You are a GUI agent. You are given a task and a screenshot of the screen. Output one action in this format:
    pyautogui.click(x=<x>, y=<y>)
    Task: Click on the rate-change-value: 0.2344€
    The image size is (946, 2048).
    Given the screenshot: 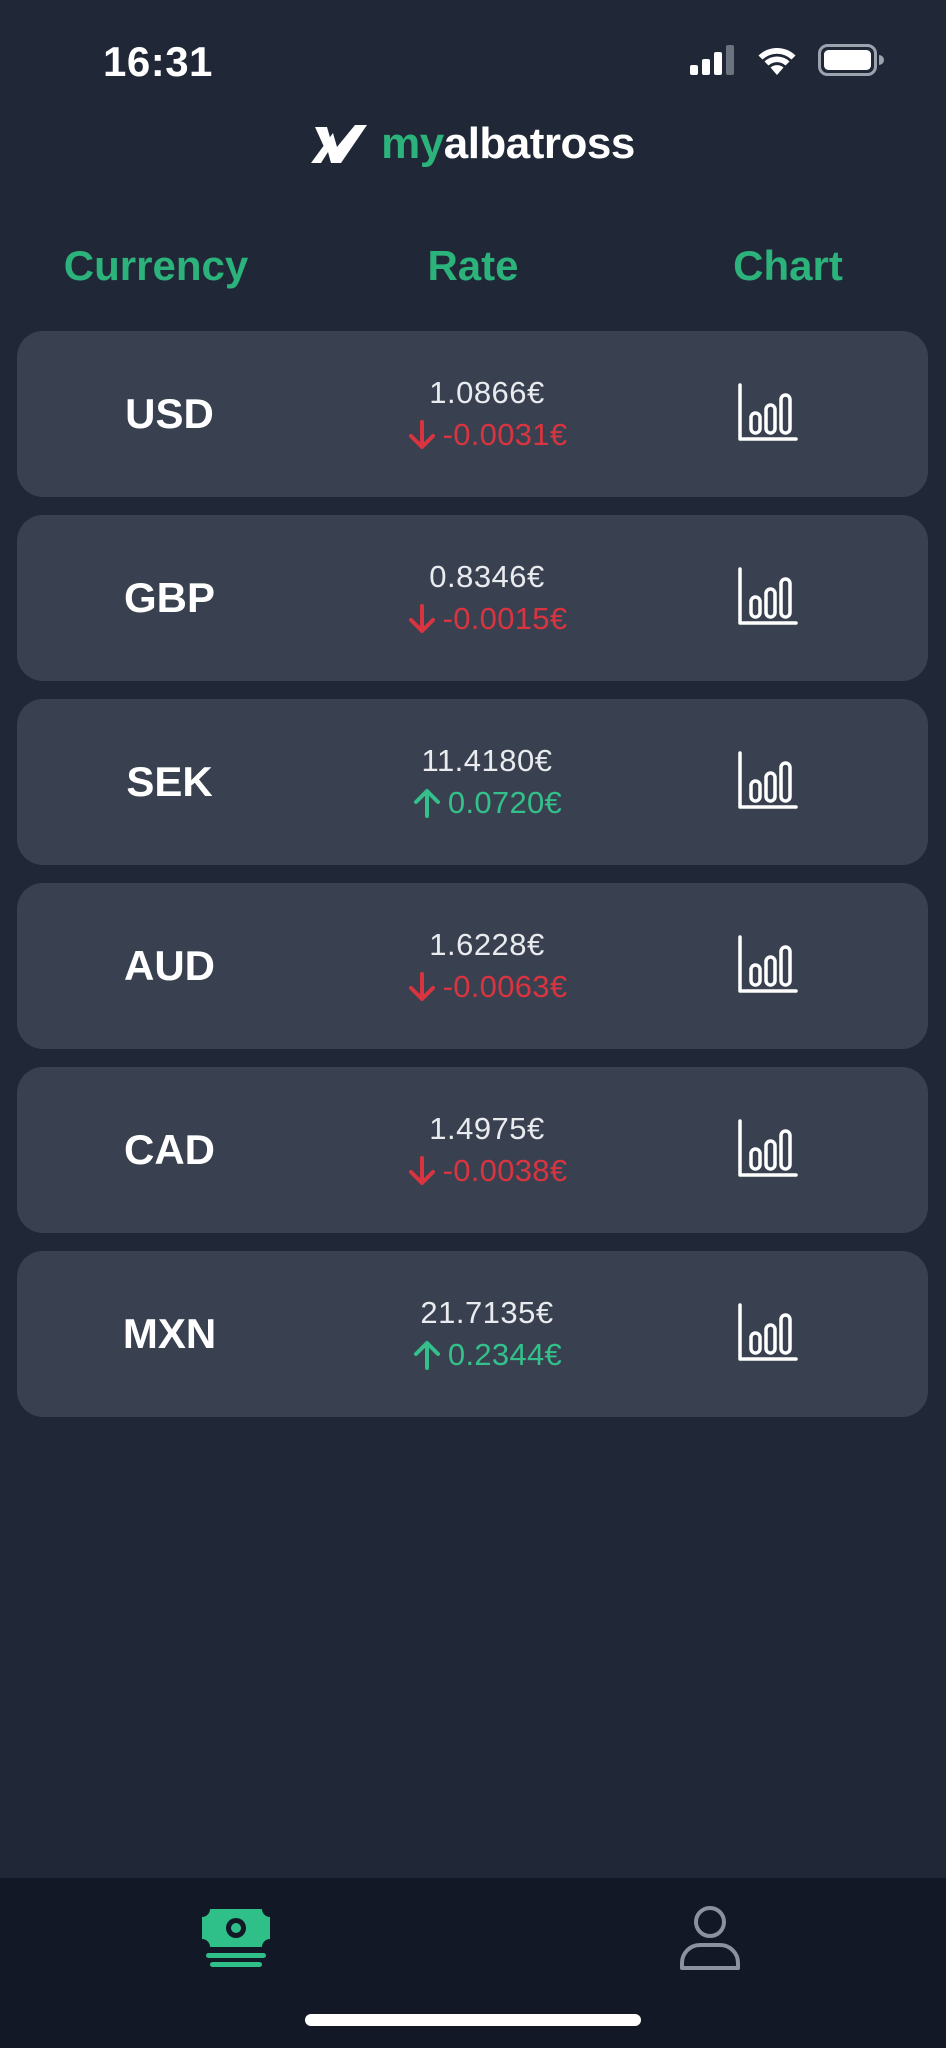 What is the action you would take?
    pyautogui.click(x=505, y=1354)
    